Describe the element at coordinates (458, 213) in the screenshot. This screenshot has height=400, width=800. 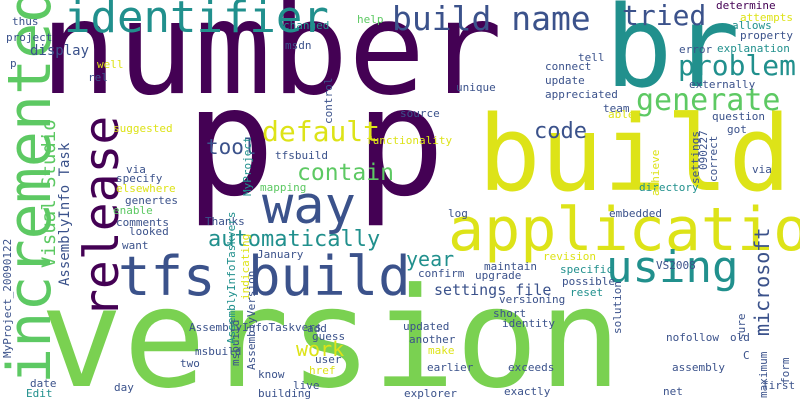
I see `word-embedded: log` at that location.